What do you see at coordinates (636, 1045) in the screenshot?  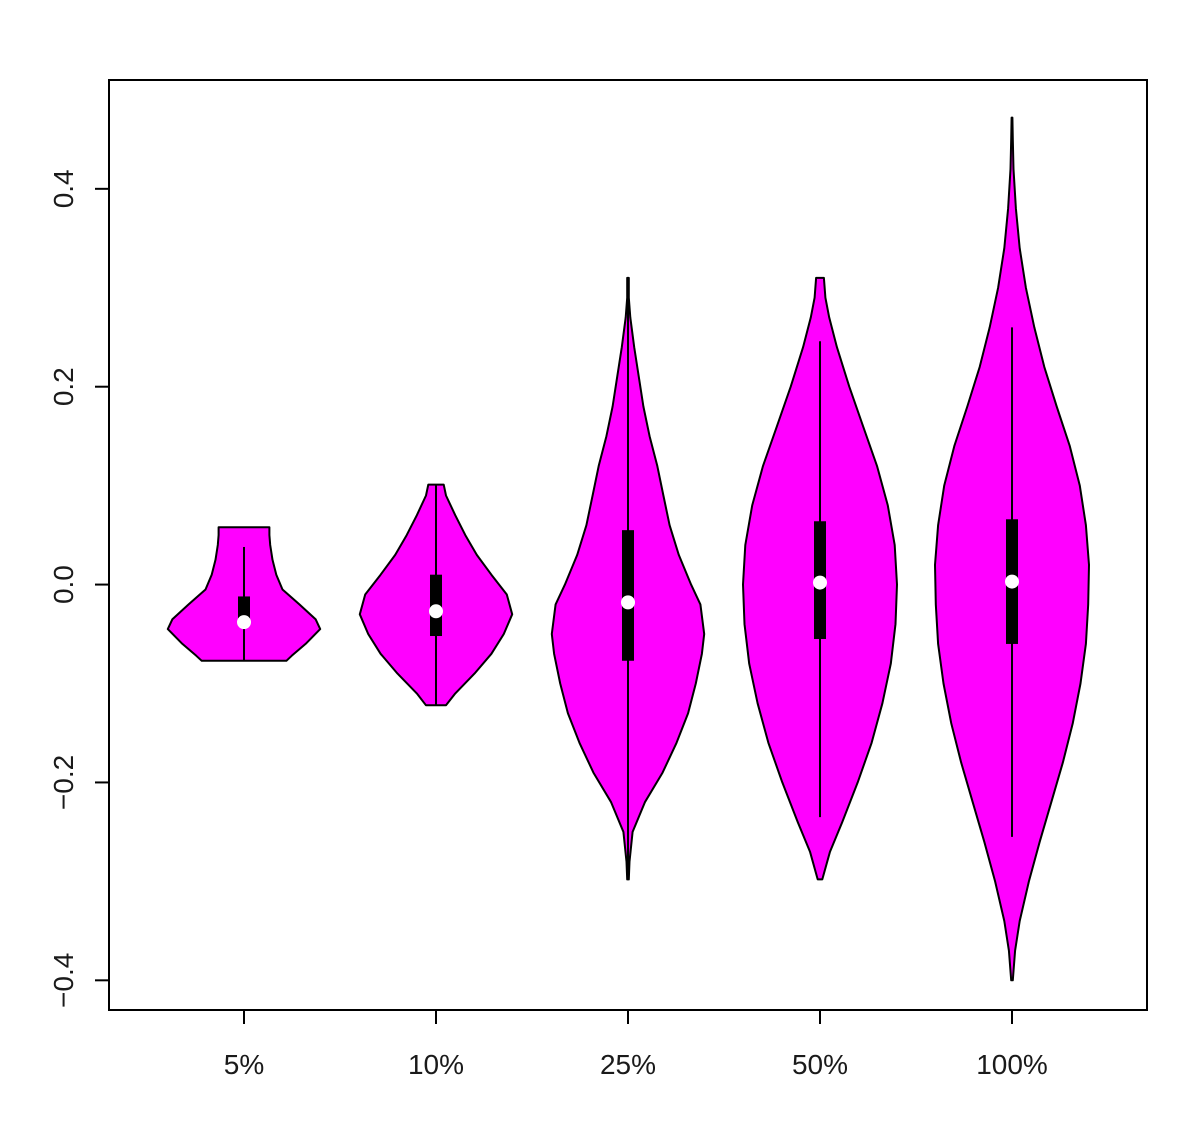 I see `x-axis: 5% 10% 25% 50% 100%` at bounding box center [636, 1045].